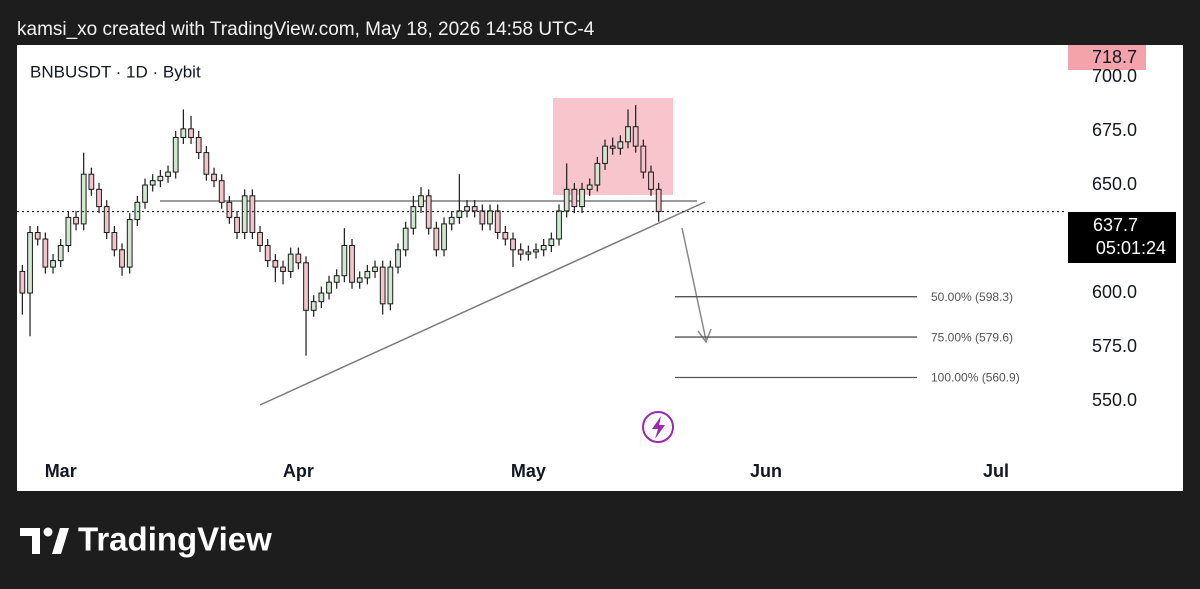 The width and height of the screenshot is (1200, 589). I want to click on last-price-tag, so click(1122, 237).